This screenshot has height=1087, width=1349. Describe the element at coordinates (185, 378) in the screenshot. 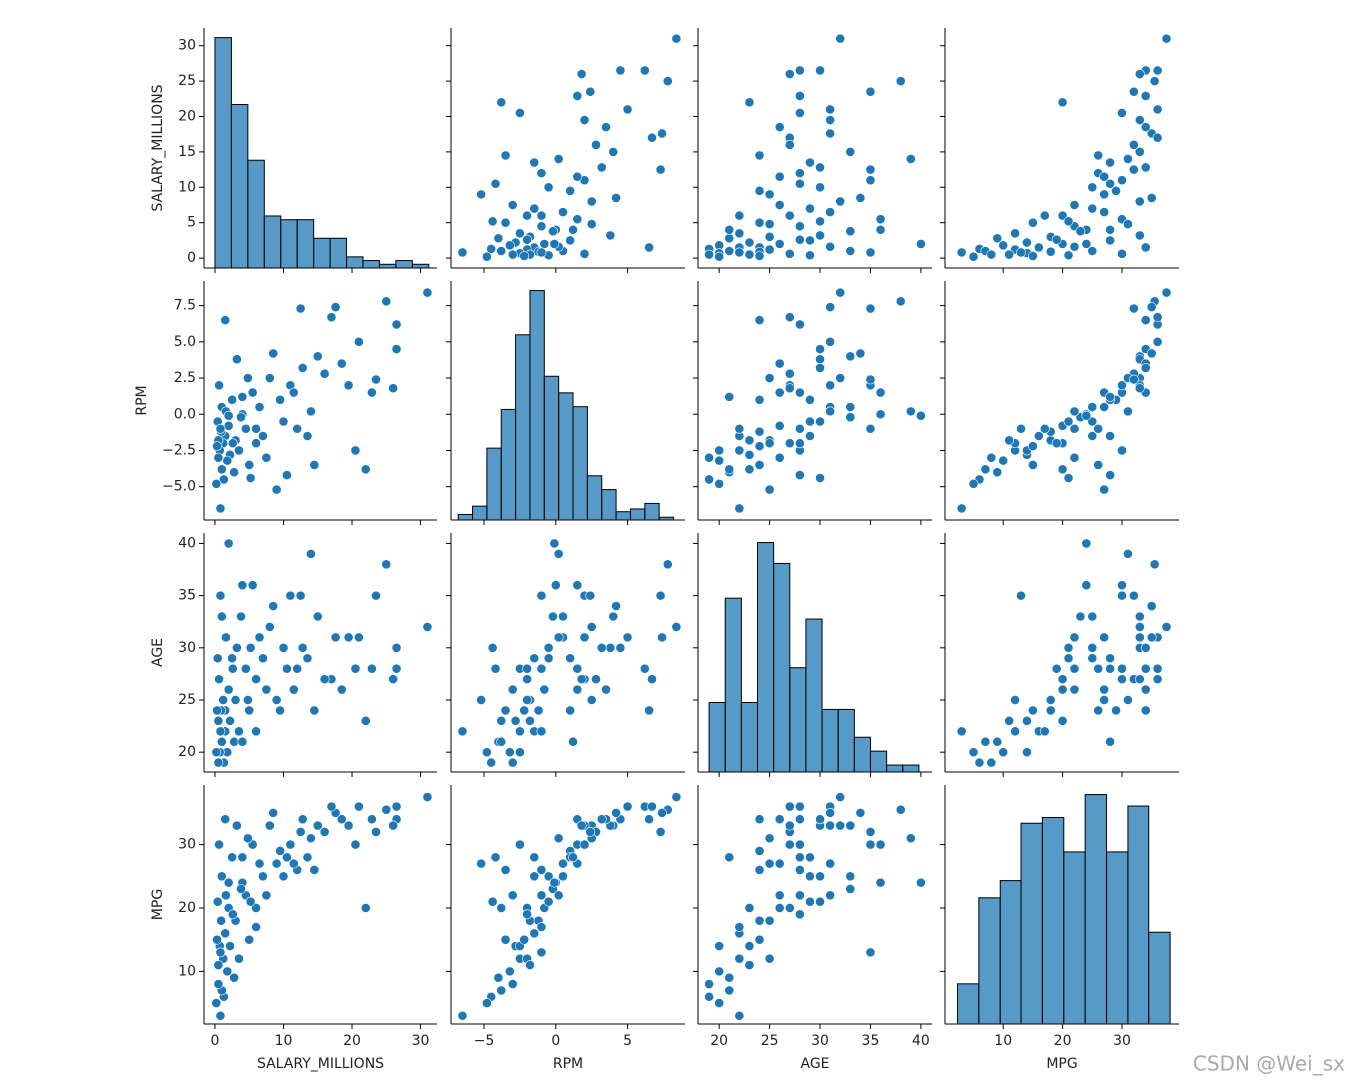

I see `y-tick-label: 2.5` at that location.